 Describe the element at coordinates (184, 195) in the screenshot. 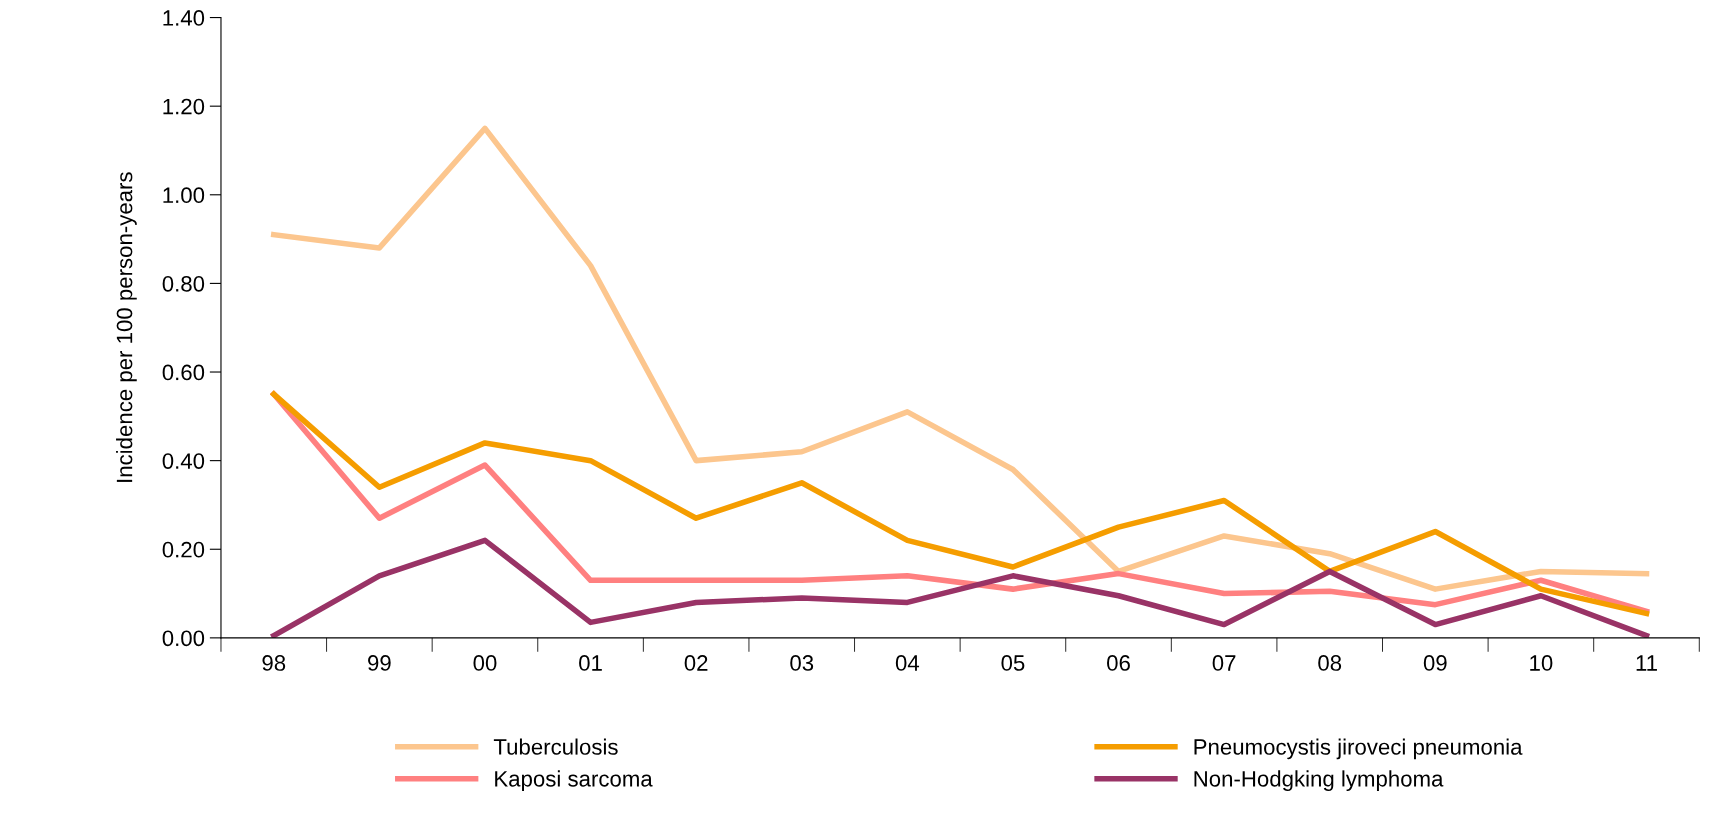

I see `y-tick-label: 1.00` at that location.